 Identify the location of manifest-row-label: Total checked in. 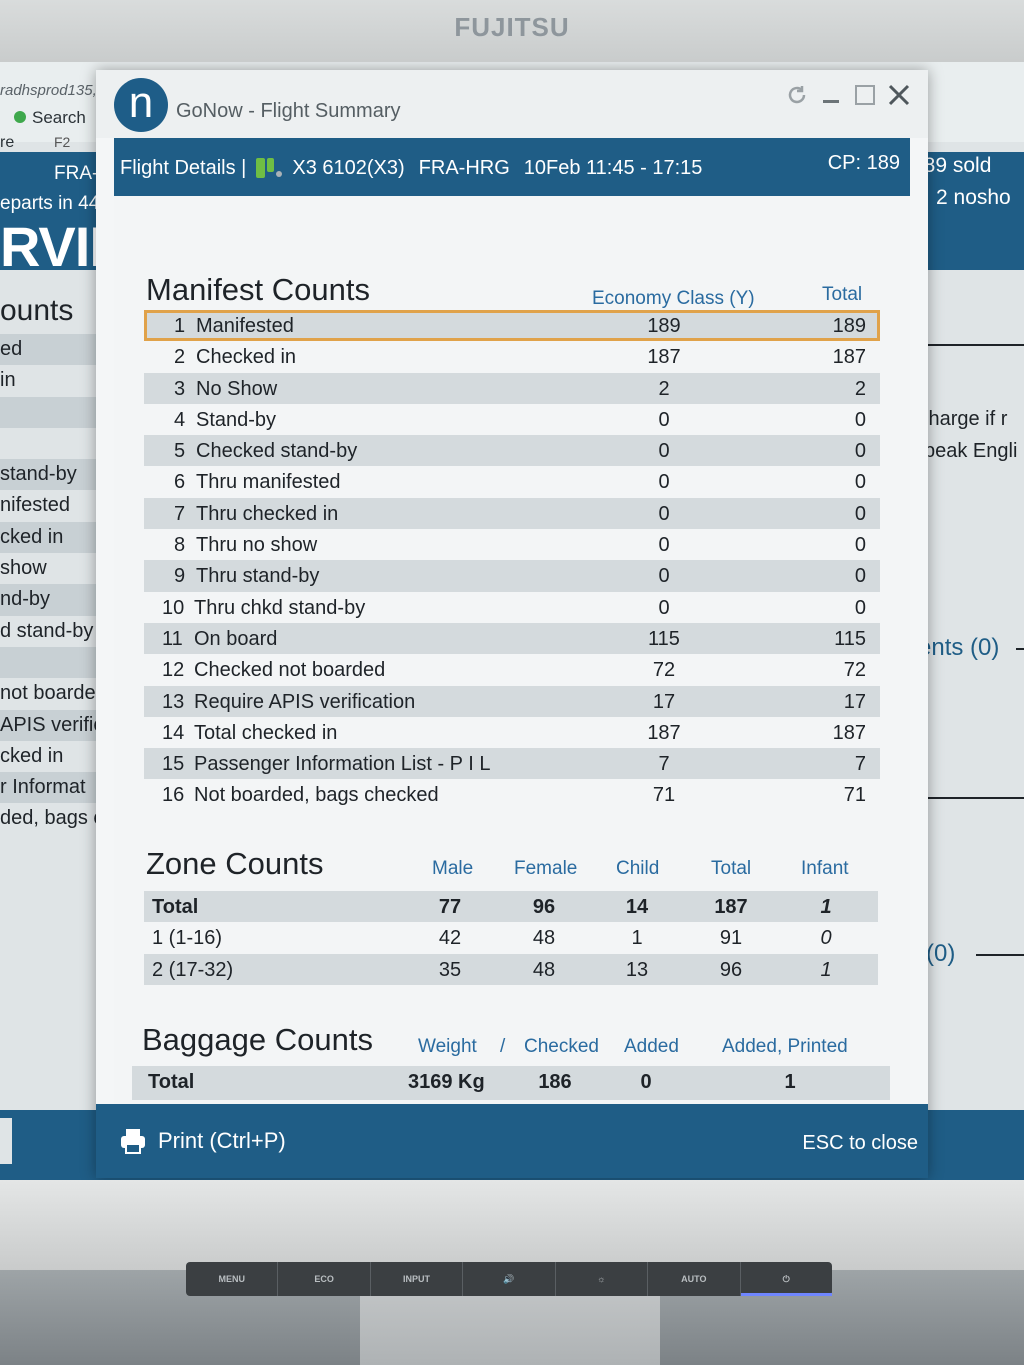
(266, 732).